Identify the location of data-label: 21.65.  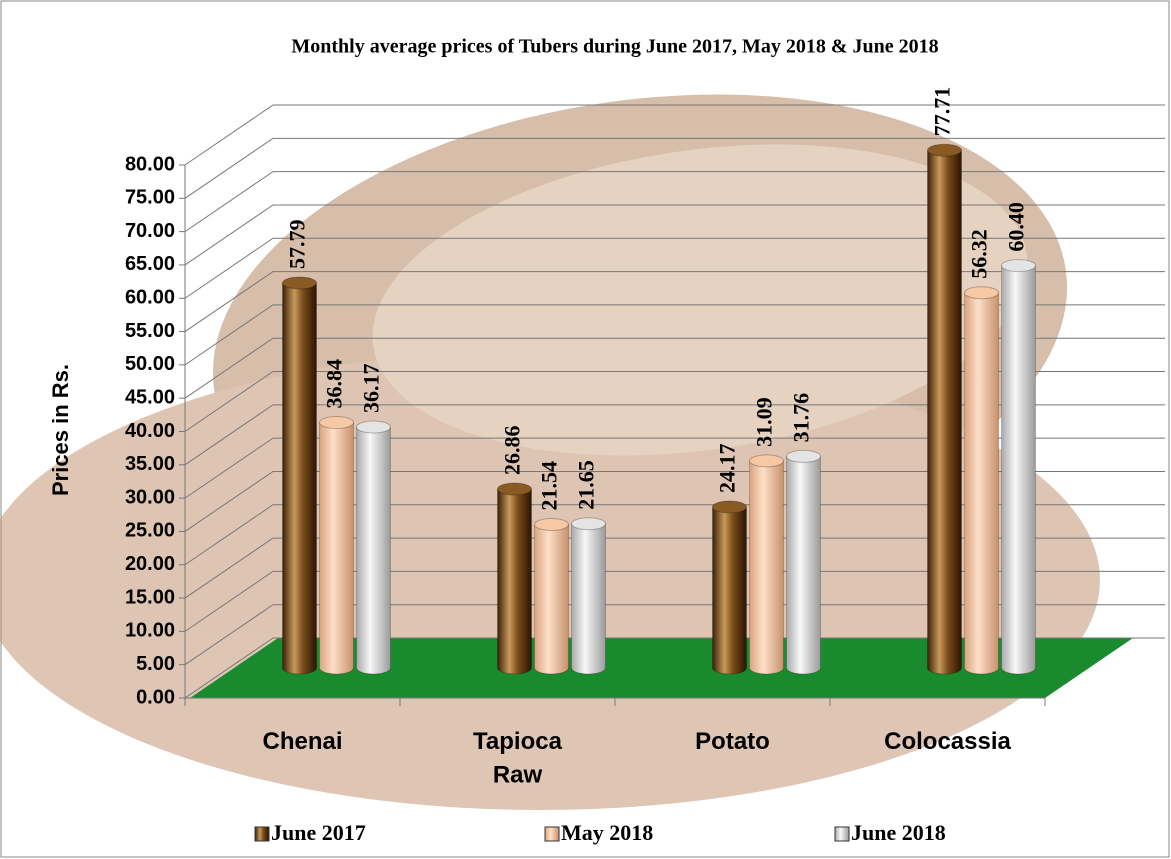
(586, 485).